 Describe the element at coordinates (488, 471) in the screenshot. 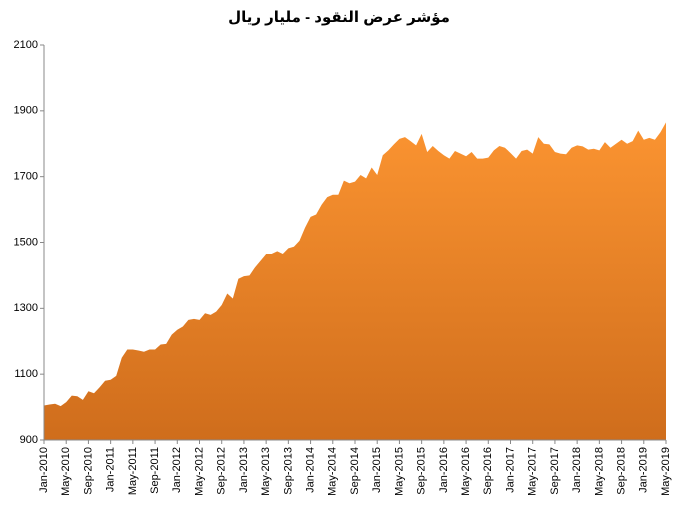

I see `x-tick-label: Sep-2016` at that location.